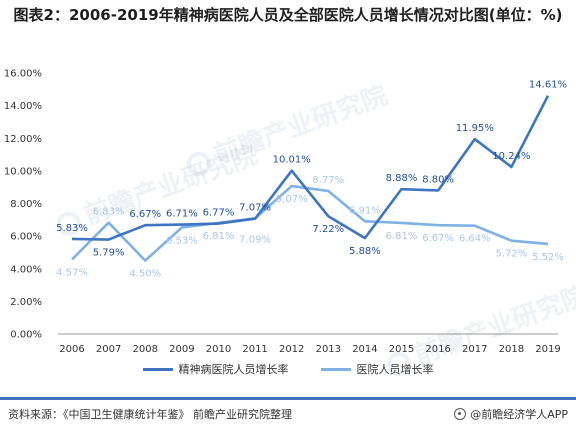  I want to click on x-tick-label: 2016, so click(437, 349).